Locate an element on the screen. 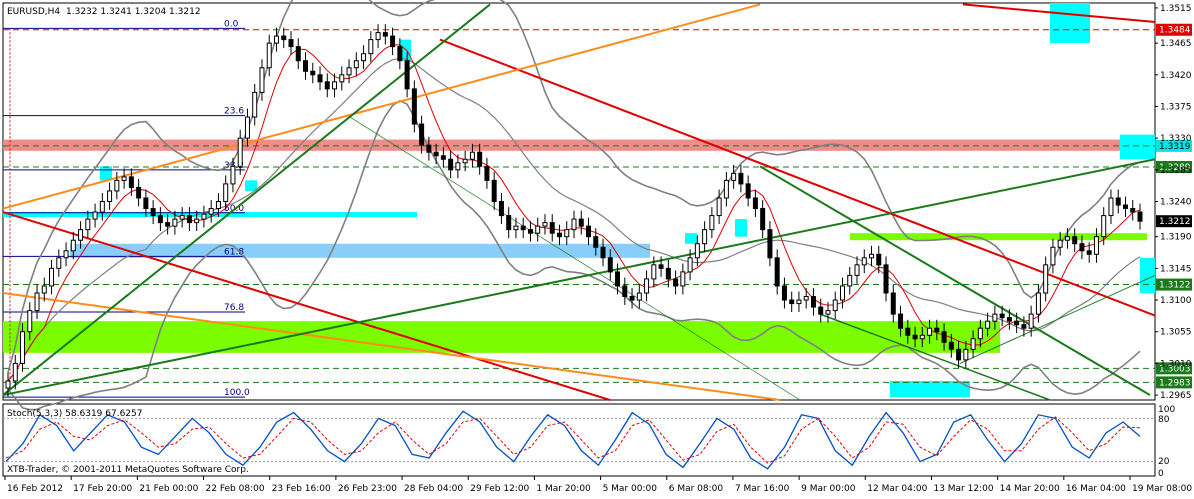 The image size is (1194, 499). price-marker-label: 1.3122 is located at coordinates (1175, 286).